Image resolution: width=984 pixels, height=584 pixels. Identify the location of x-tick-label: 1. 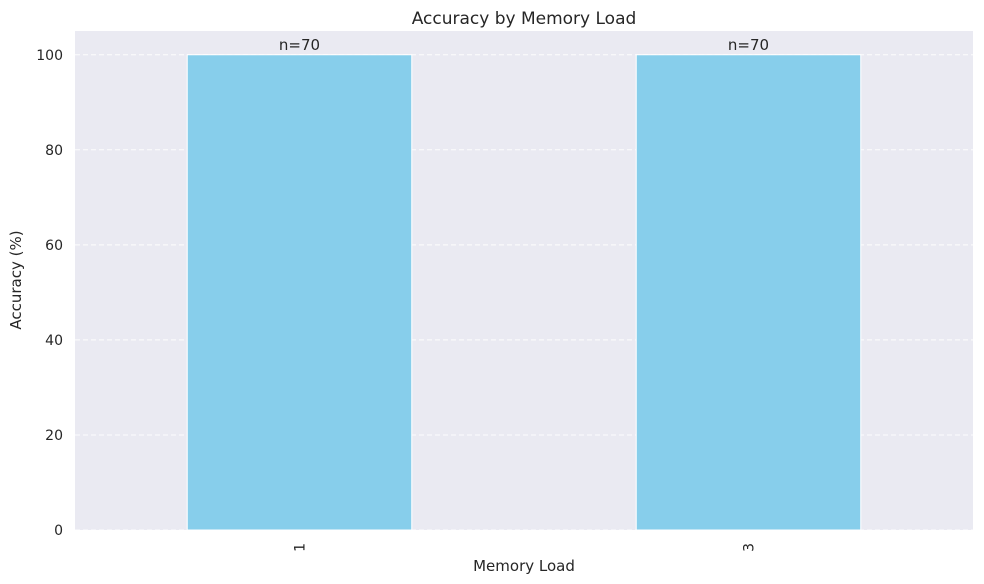
(301, 547).